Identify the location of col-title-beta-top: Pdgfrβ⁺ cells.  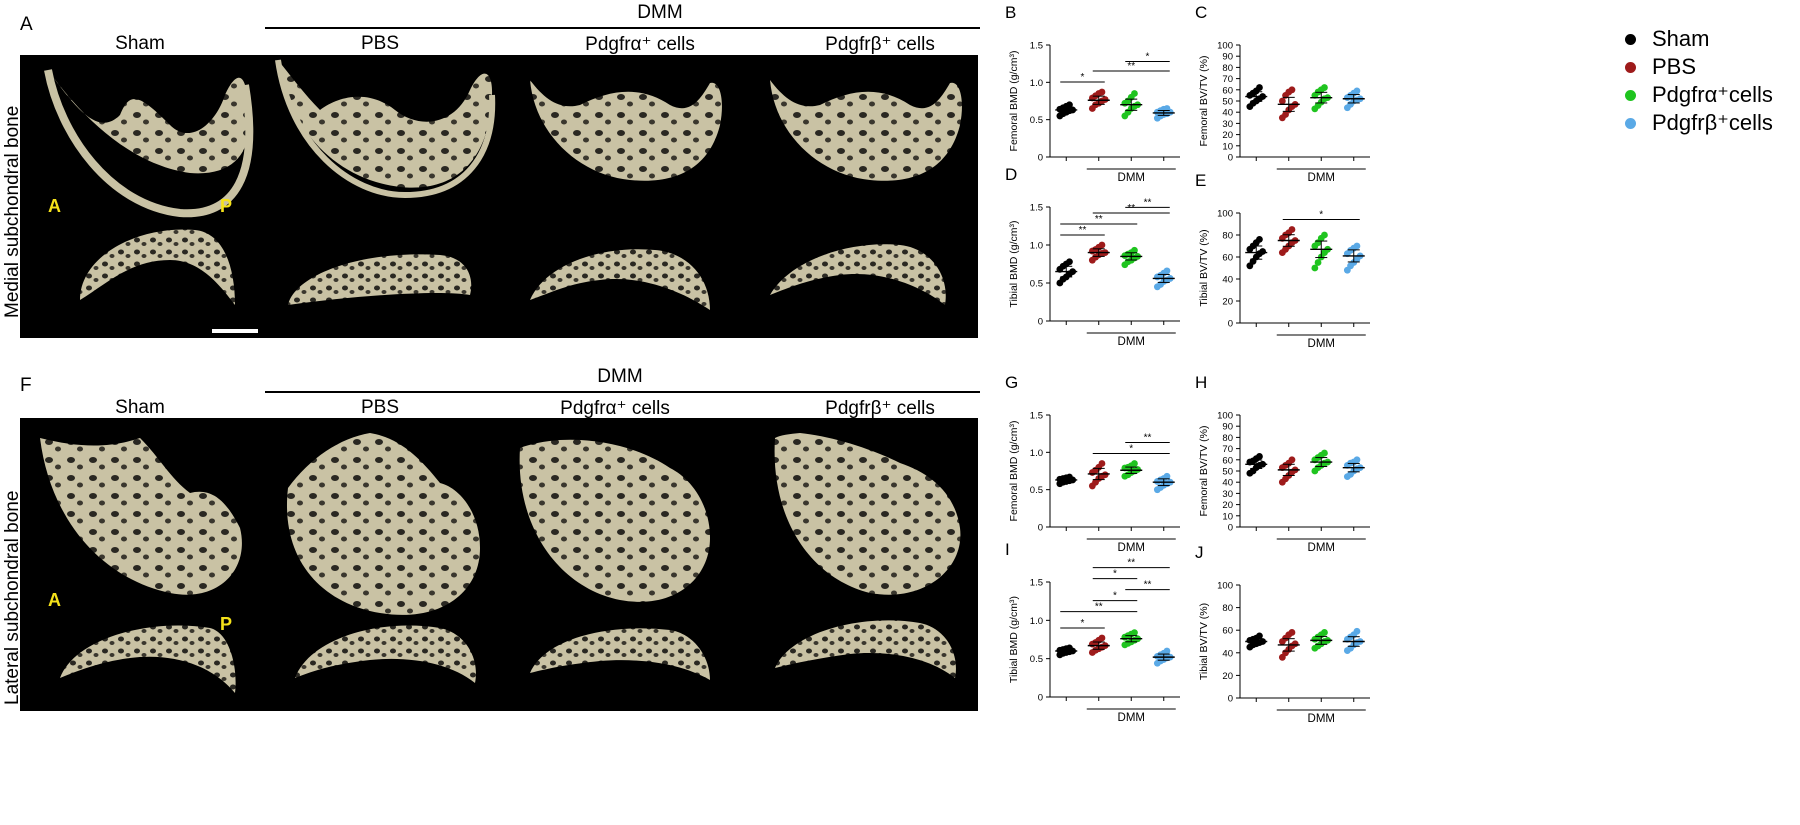
(880, 44).